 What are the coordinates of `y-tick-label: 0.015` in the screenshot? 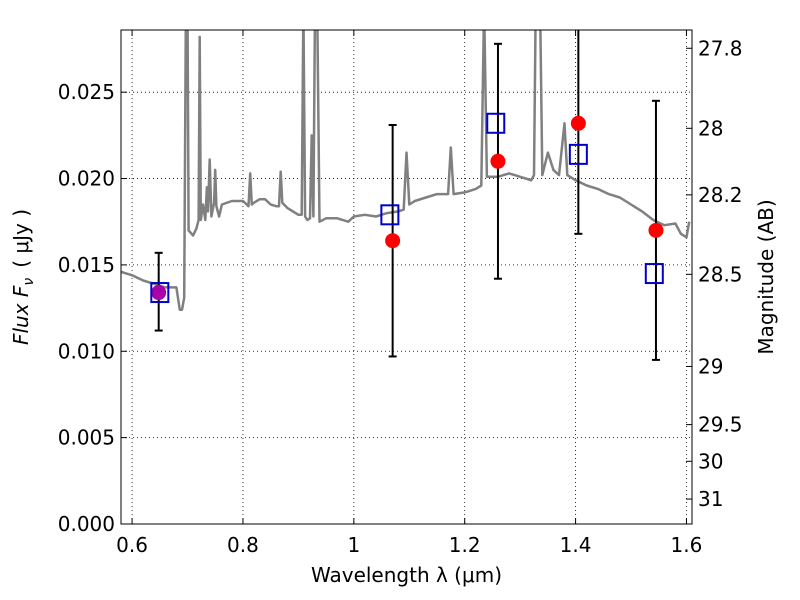 It's located at (86, 265).